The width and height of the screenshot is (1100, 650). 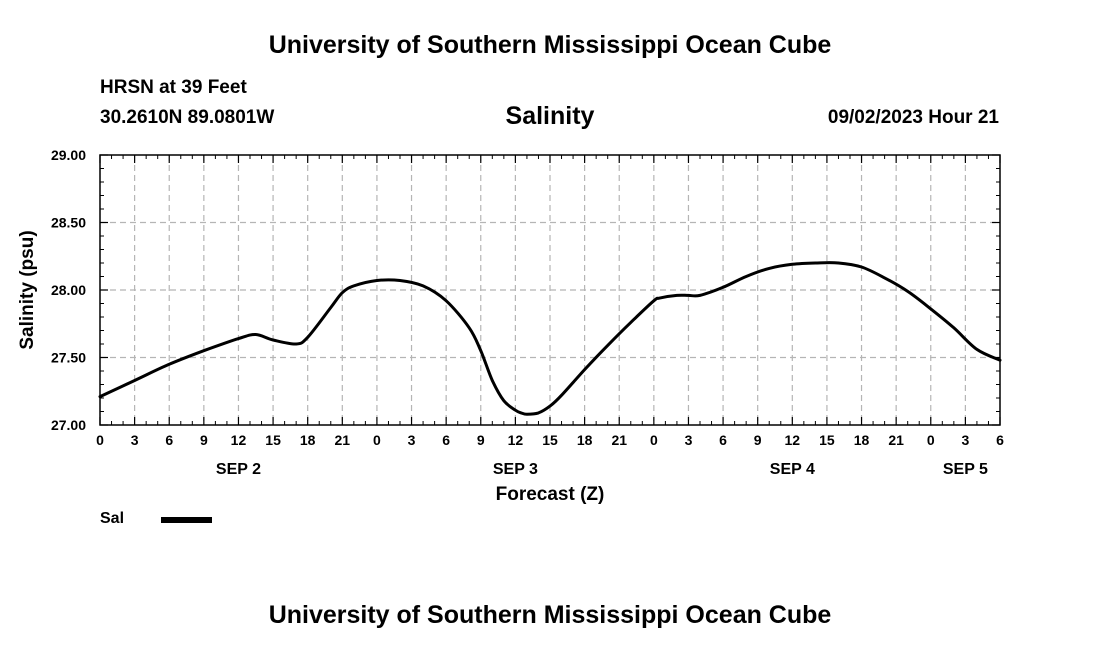 I want to click on day-label: SEP 2, so click(x=238, y=469).